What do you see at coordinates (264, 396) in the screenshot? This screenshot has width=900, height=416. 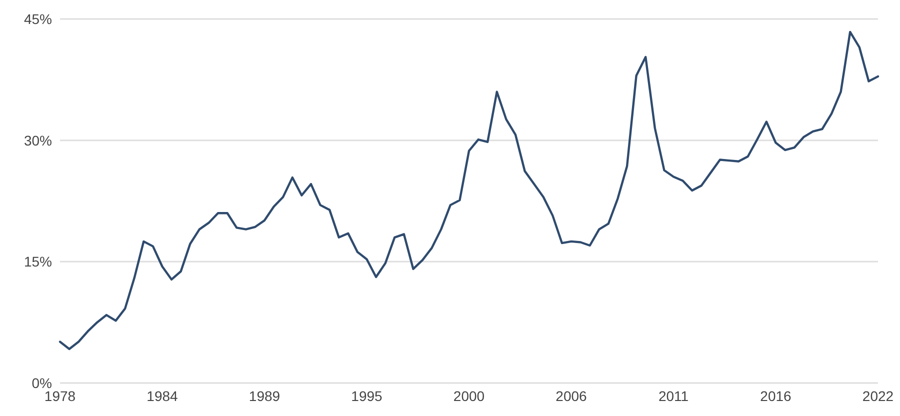 I see `x-tick-label: 1989` at bounding box center [264, 396].